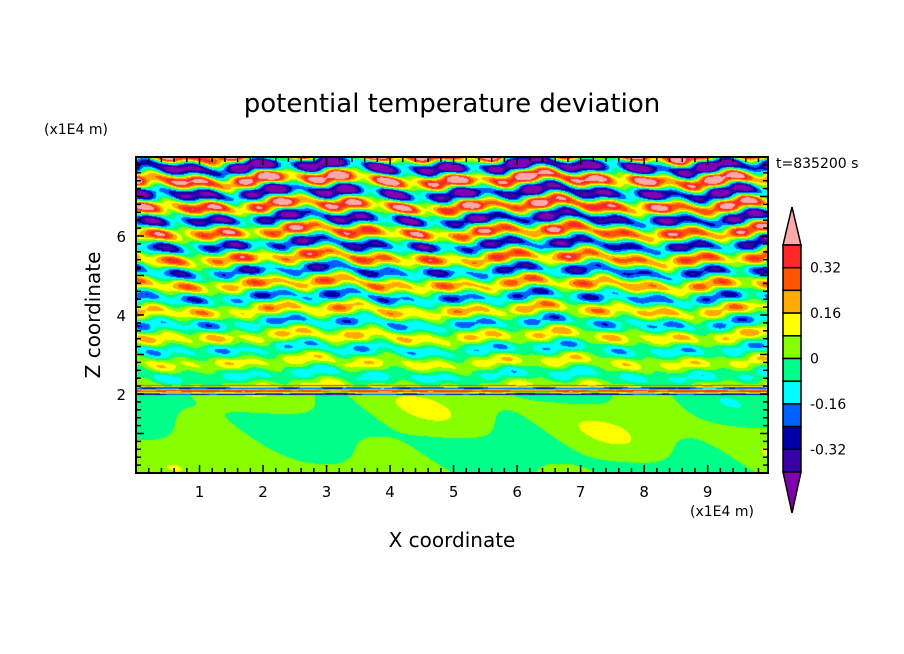  Describe the element at coordinates (76, 130) in the screenshot. I see `y-unit-label: (x1E4 m)` at that location.